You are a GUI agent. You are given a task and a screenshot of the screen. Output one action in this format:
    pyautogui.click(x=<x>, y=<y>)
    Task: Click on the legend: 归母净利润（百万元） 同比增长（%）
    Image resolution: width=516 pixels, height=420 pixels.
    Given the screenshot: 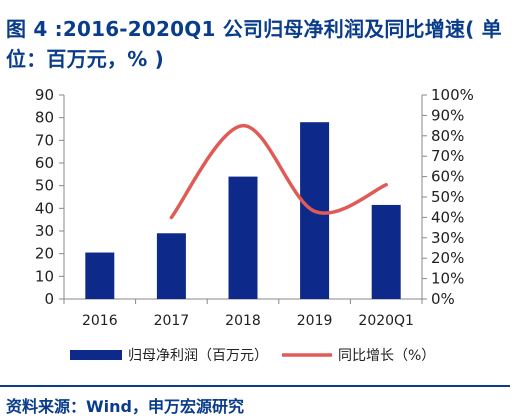 What is the action you would take?
    pyautogui.click(x=252, y=355)
    